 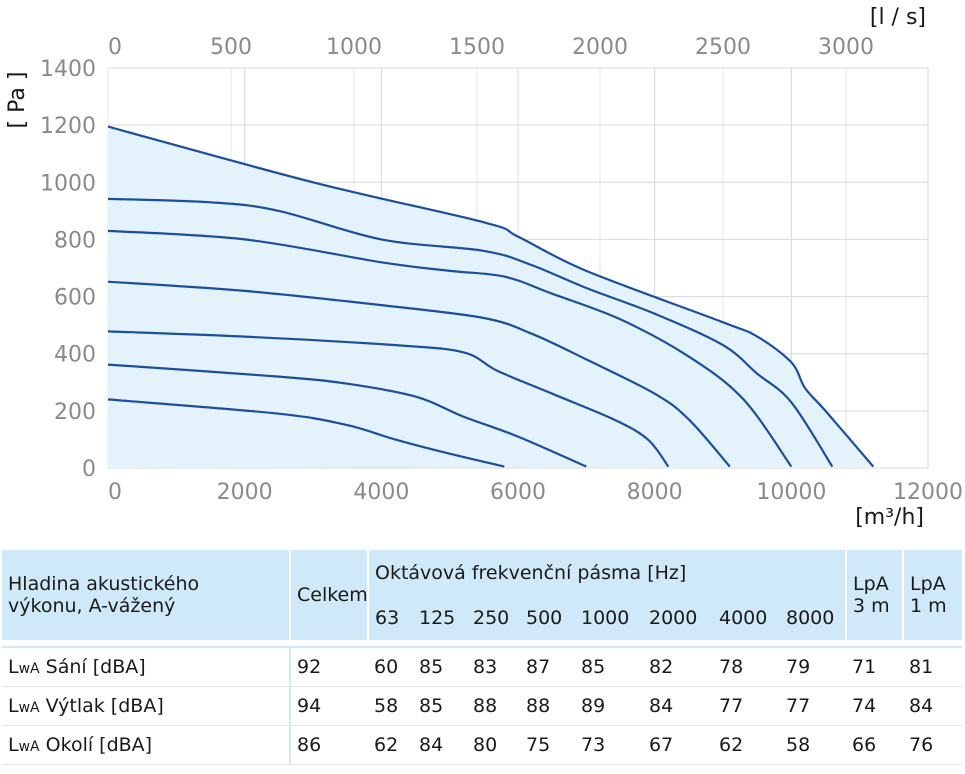 What do you see at coordinates (390, 618) in the screenshot?
I see `band-63: 63` at bounding box center [390, 618].